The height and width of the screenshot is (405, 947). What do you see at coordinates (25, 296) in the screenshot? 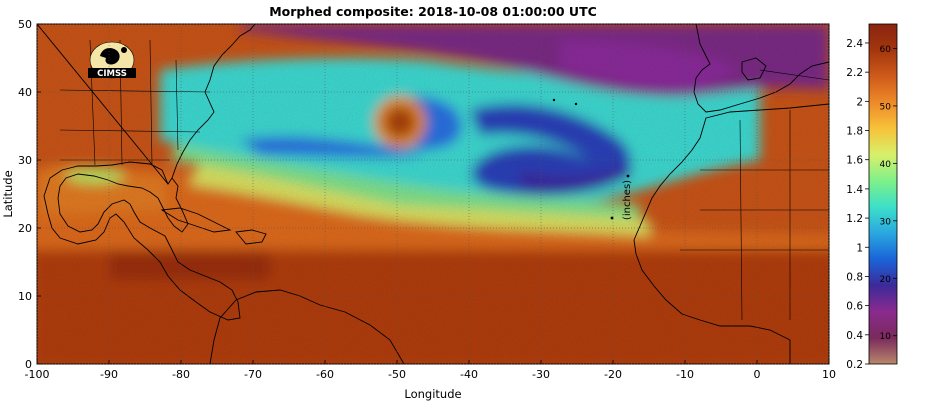
I see `y-tick-label: 10` at bounding box center [25, 296].